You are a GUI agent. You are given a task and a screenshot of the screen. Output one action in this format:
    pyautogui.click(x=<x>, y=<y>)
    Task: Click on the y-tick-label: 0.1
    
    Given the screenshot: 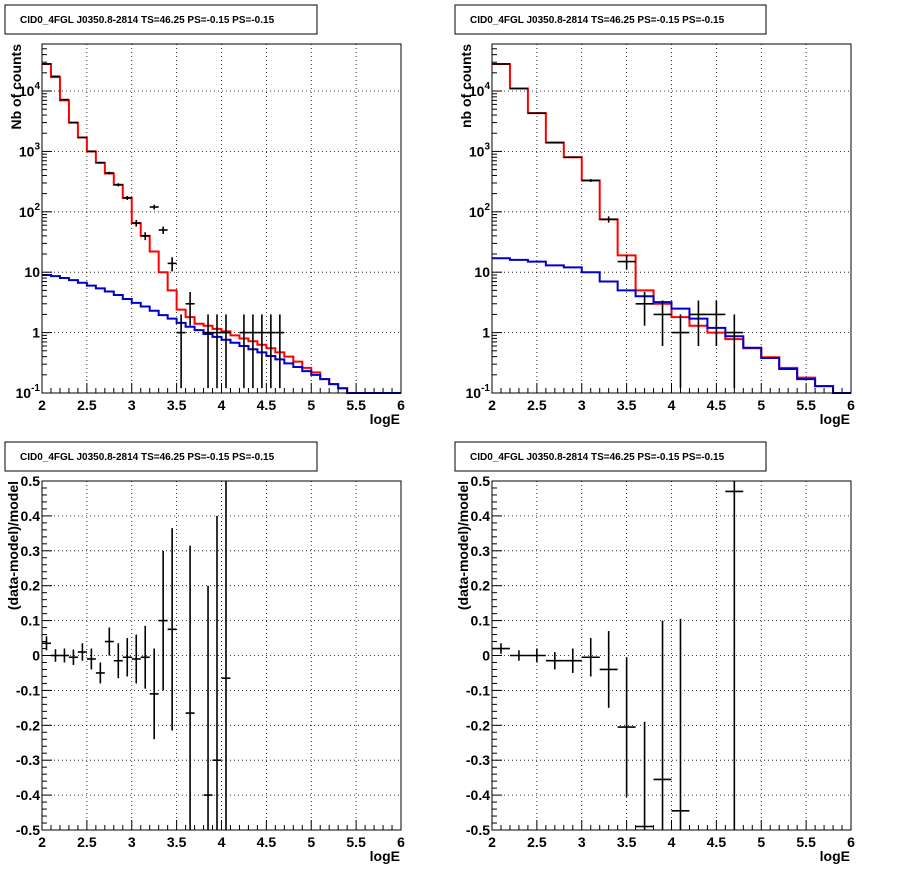 What is the action you would take?
    pyautogui.click(x=481, y=621)
    